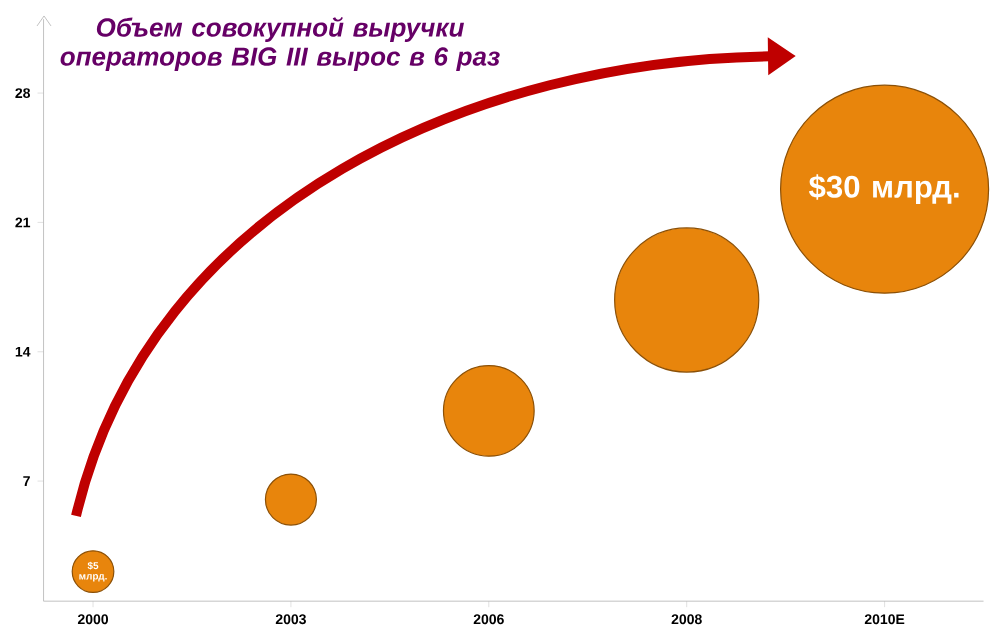  I want to click on annotation: $30 млрд., so click(883, 189).